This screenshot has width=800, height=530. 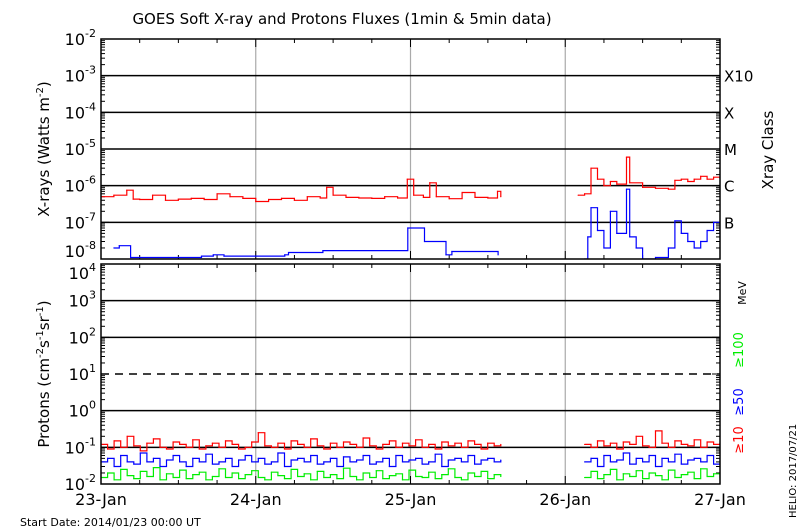 What do you see at coordinates (82, 300) in the screenshot?
I see `y-tick-label: 10³` at bounding box center [82, 300].